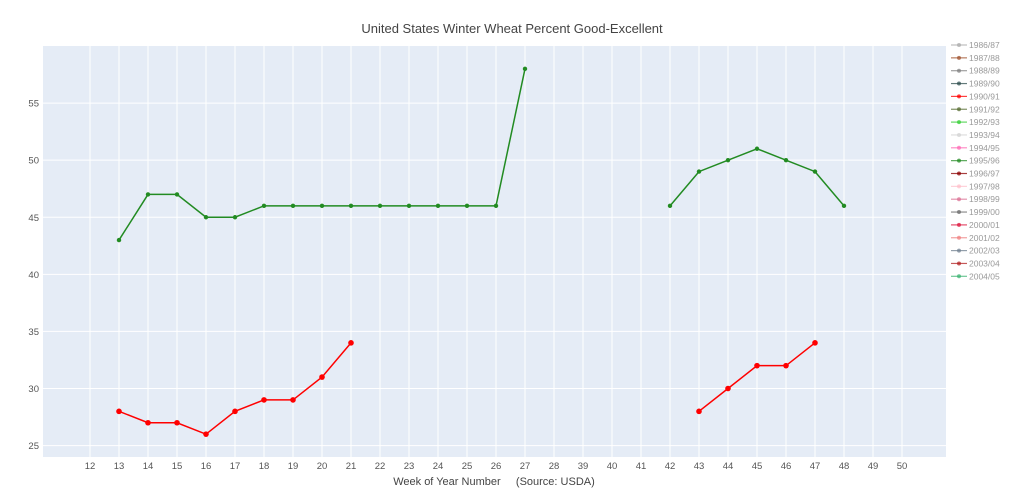 This screenshot has height=501, width=1024. What do you see at coordinates (293, 466) in the screenshot?
I see `x-tick-label: 19` at bounding box center [293, 466].